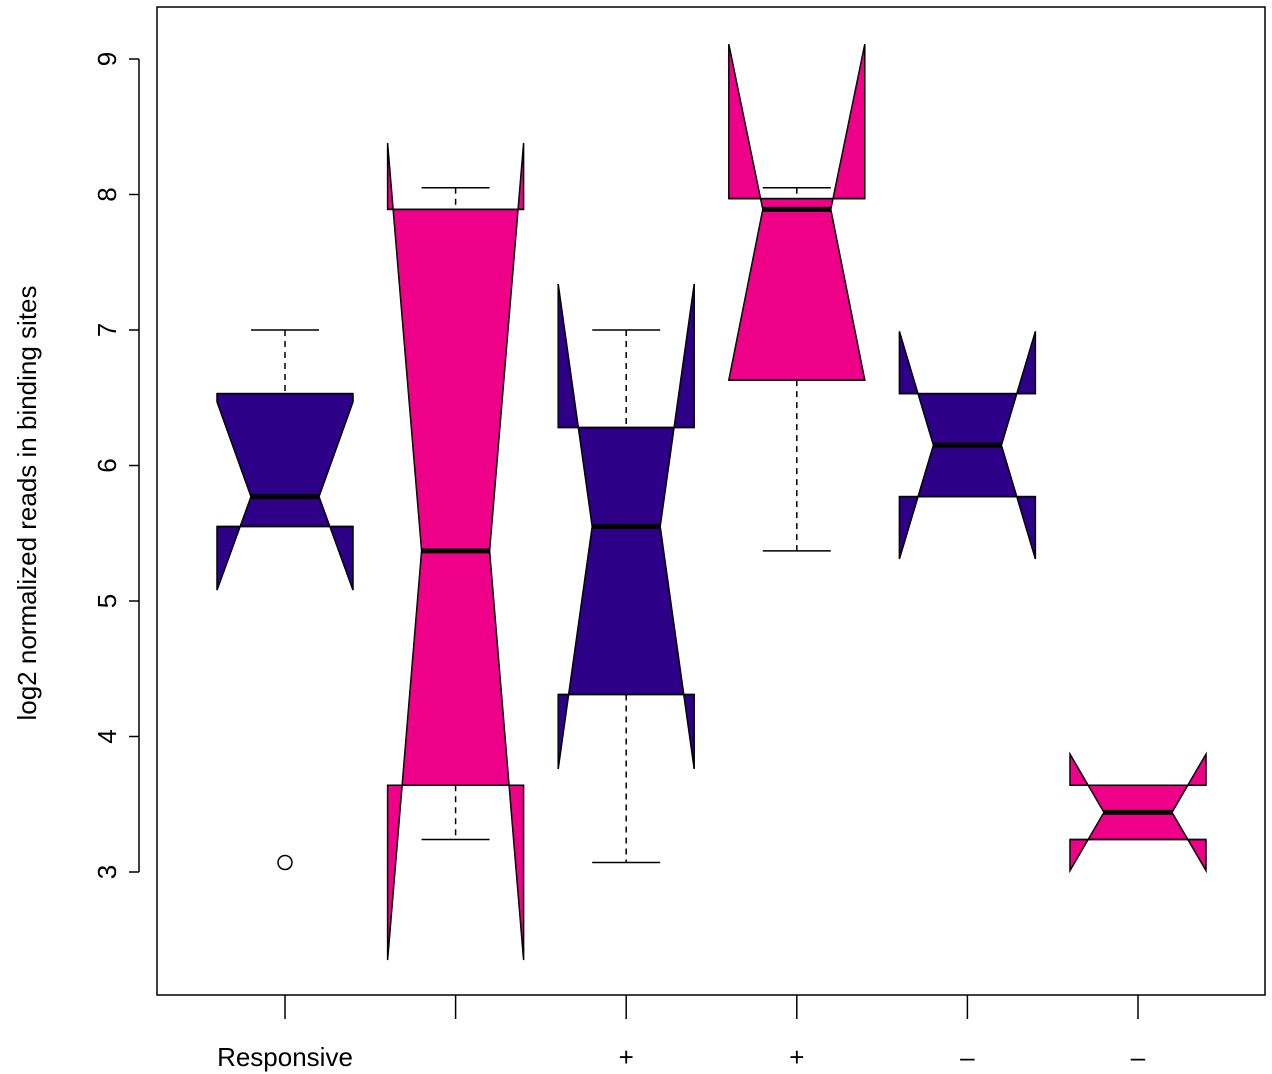 The image size is (1272, 1074). What do you see at coordinates (107, 601) in the screenshot?
I see `y-tick-label-5: 5` at bounding box center [107, 601].